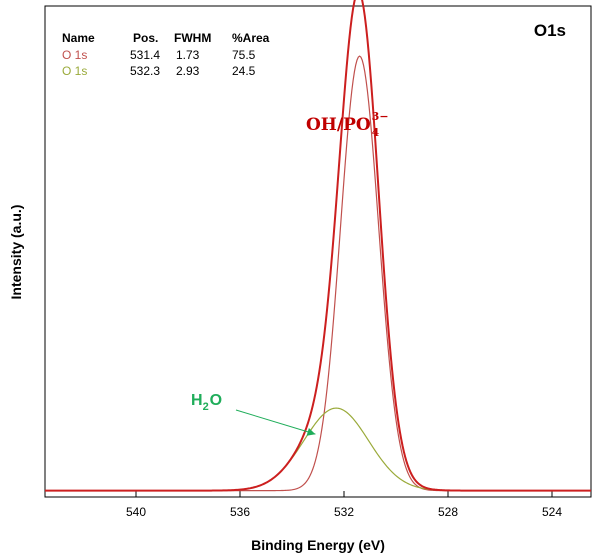 The width and height of the screenshot is (598, 559). Describe the element at coordinates (318, 545) in the screenshot. I see `x-axis-title: Binding Energy (eV)` at that location.